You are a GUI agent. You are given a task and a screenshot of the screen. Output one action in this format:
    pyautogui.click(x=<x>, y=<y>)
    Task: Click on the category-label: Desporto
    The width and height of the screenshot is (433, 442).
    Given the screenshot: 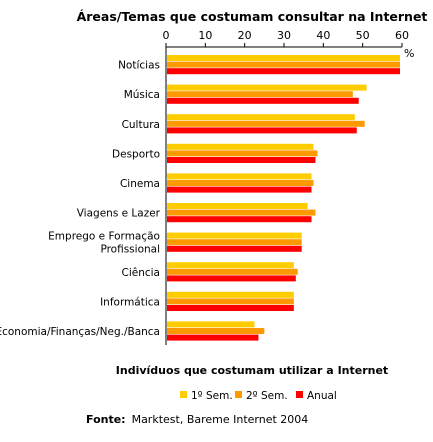 What is the action you would take?
    pyautogui.click(x=136, y=154)
    